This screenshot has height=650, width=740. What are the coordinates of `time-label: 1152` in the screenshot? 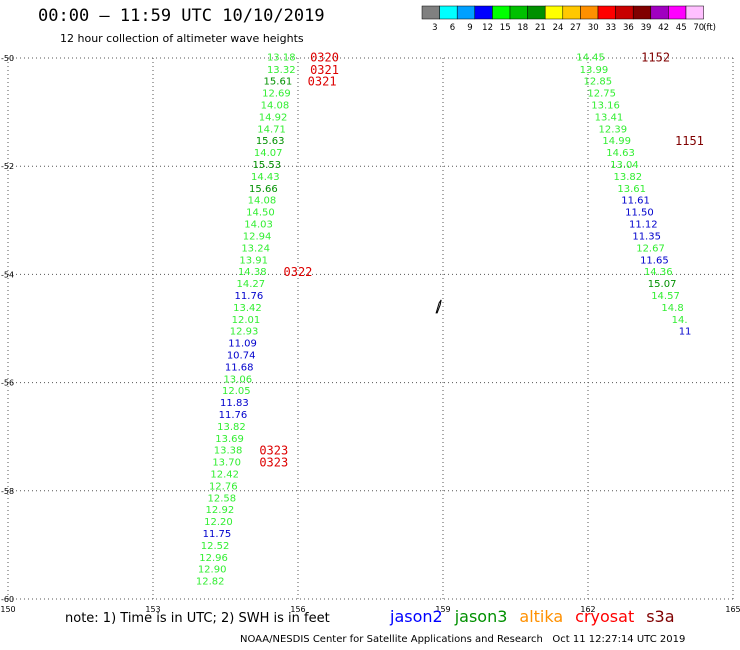 It's located at (655, 57).